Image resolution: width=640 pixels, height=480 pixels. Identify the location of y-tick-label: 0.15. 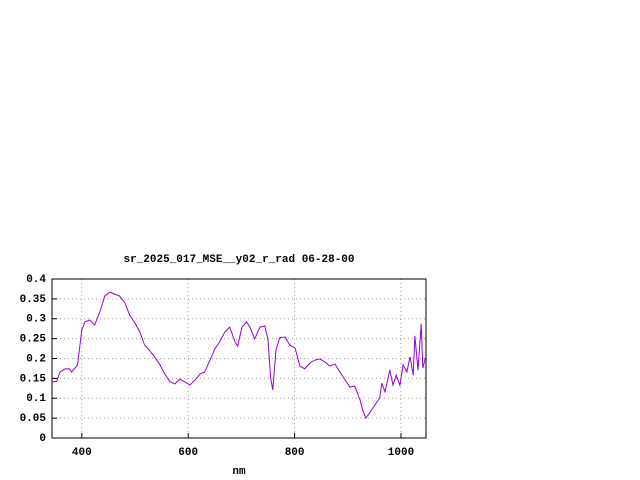
(33, 379).